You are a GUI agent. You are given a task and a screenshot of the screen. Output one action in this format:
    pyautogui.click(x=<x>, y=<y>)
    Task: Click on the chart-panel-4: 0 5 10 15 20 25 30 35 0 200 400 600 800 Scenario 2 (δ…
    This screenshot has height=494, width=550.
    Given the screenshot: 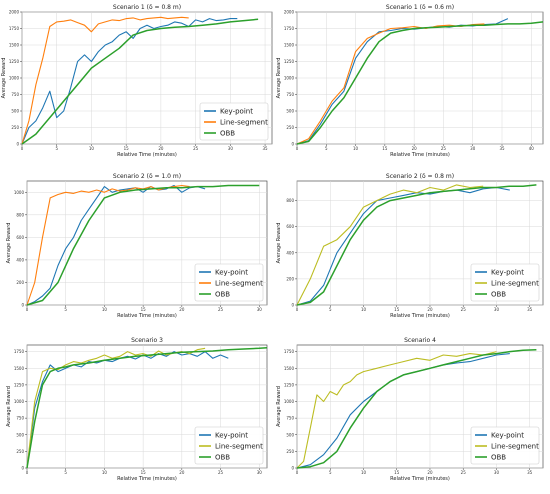 What is the action you would take?
    pyautogui.click(x=410, y=246)
    